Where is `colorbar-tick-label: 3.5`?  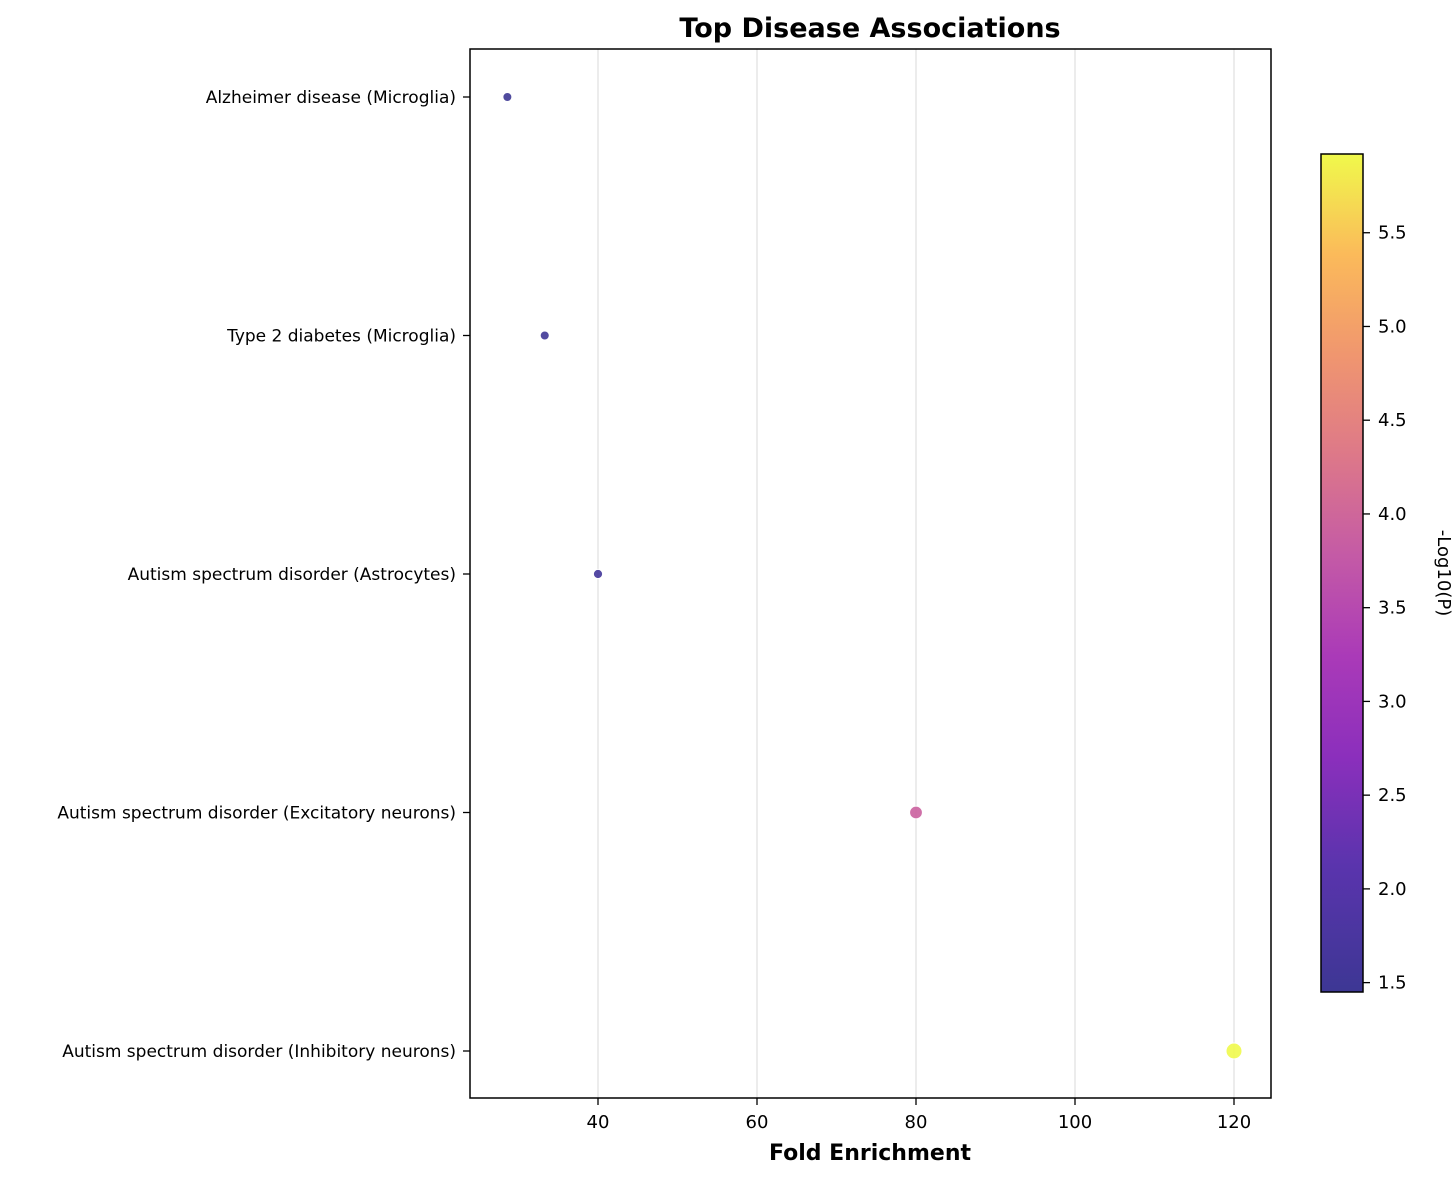
colorbar-tick-label: 3.5 is located at coordinates (1392, 608).